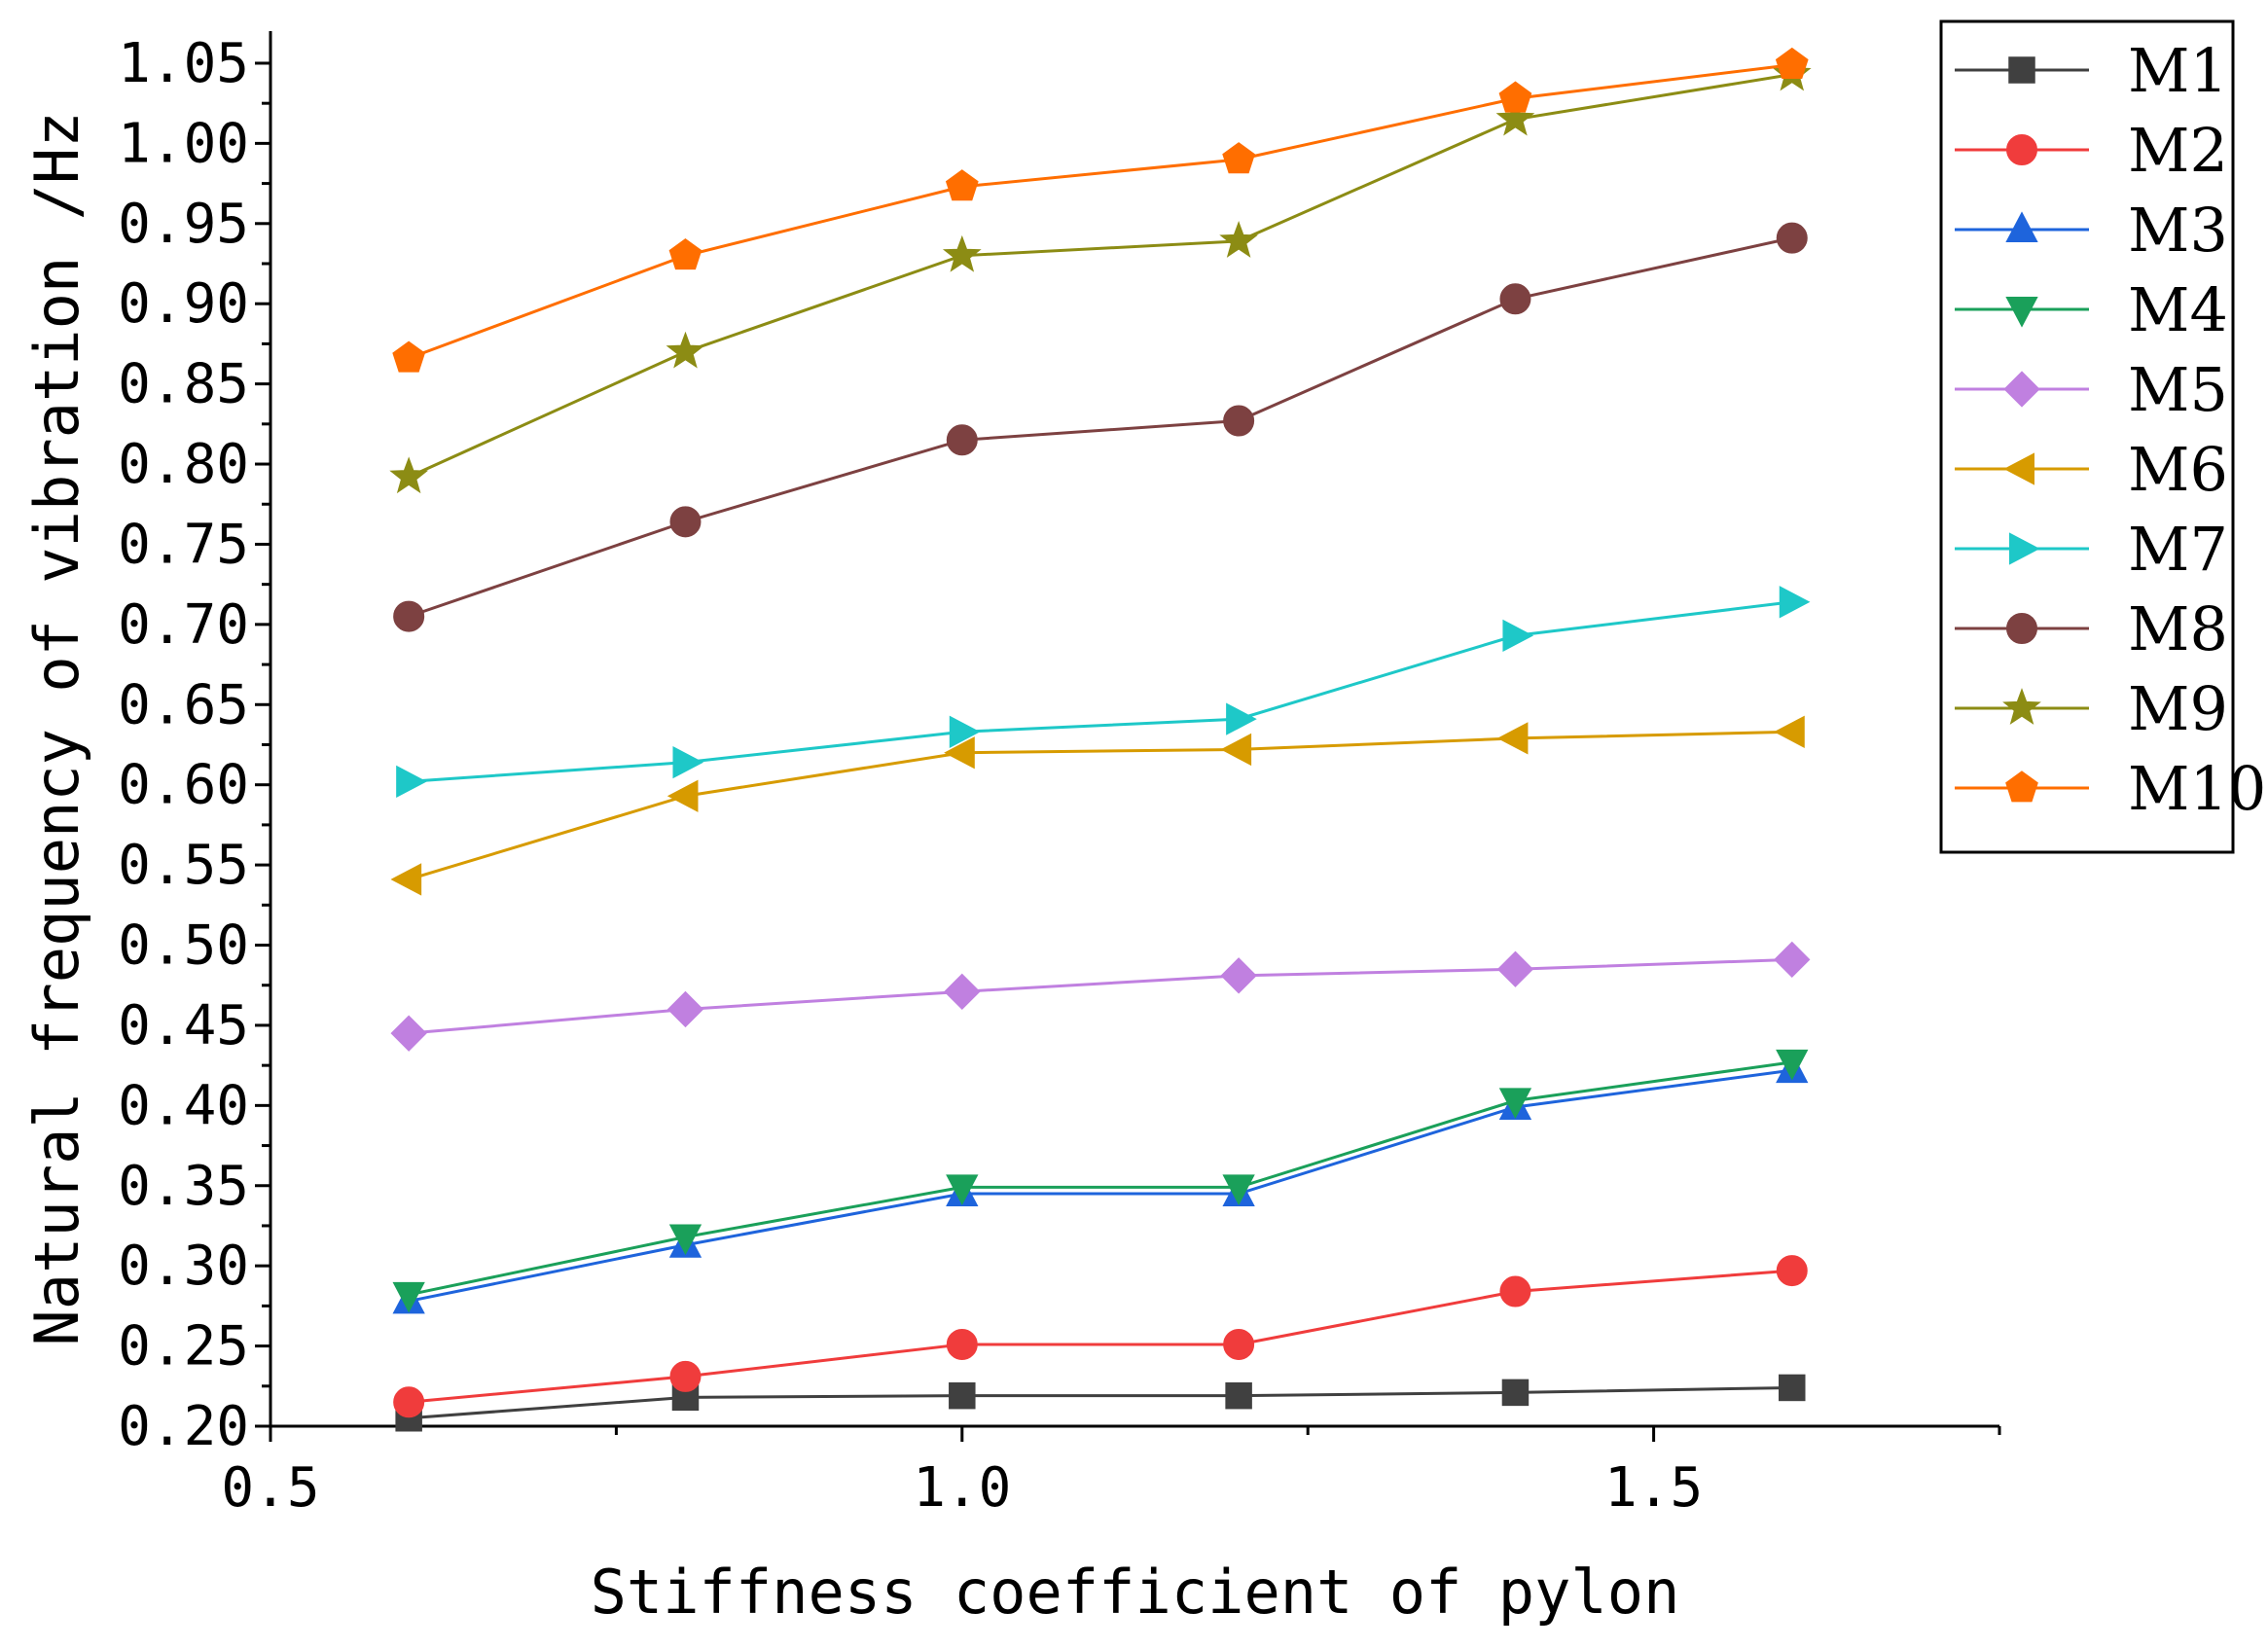 The height and width of the screenshot is (1648, 2268). What do you see at coordinates (2178, 310) in the screenshot?
I see `legend-label: M4` at bounding box center [2178, 310].